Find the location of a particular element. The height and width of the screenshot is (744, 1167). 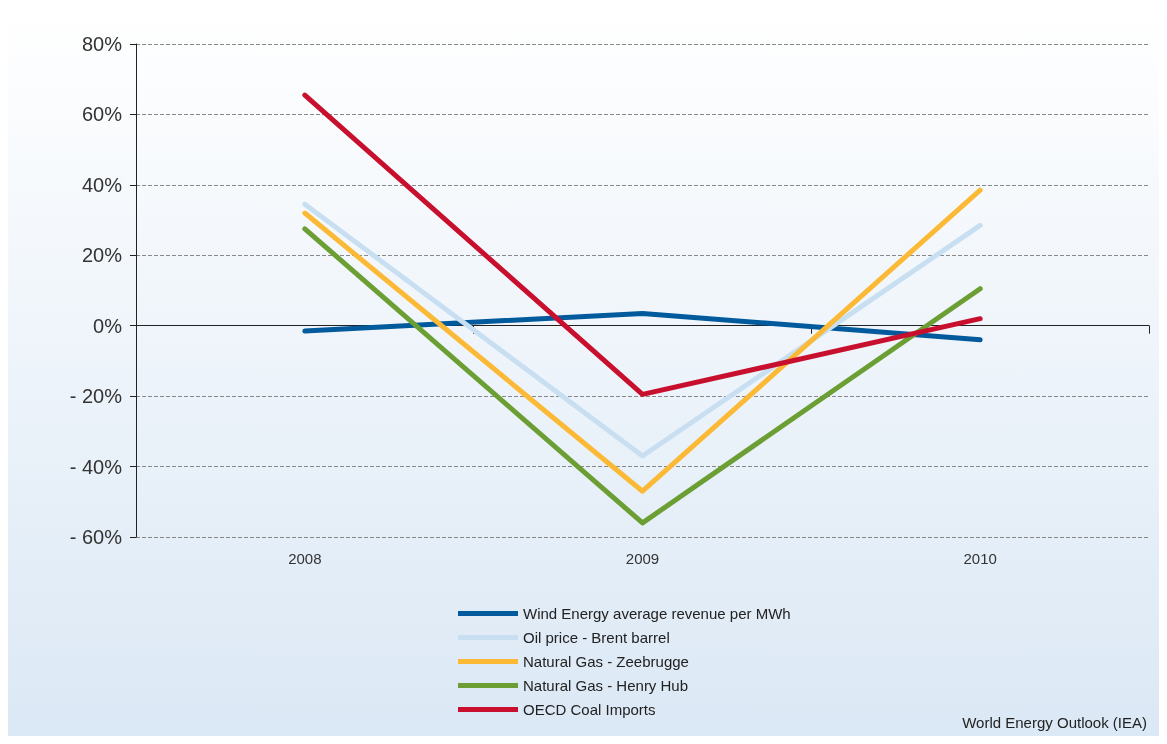

legend-label: Oil price - Brent barrel is located at coordinates (596, 637).